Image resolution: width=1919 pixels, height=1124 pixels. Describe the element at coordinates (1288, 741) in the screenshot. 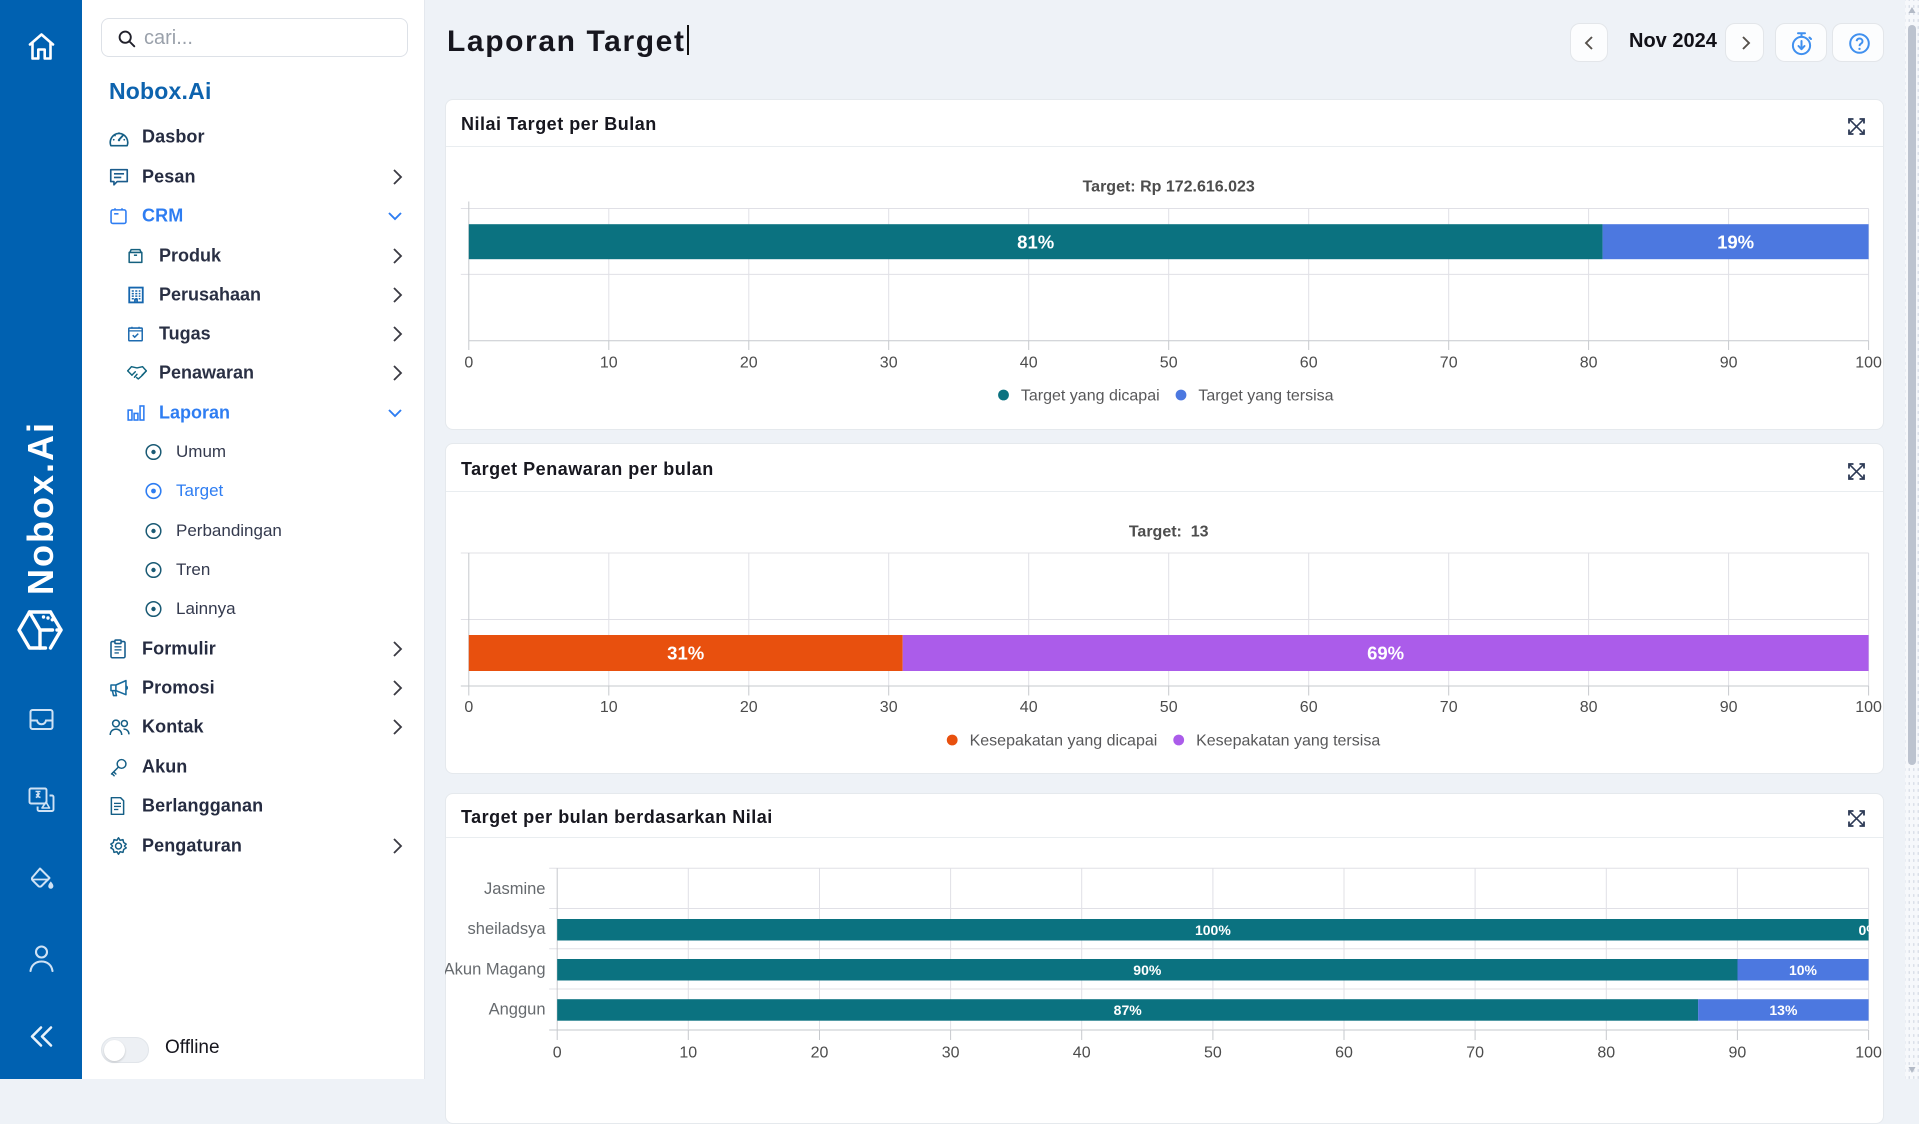

I see `svg-text: Kesepakatan yang tersisa` at that location.